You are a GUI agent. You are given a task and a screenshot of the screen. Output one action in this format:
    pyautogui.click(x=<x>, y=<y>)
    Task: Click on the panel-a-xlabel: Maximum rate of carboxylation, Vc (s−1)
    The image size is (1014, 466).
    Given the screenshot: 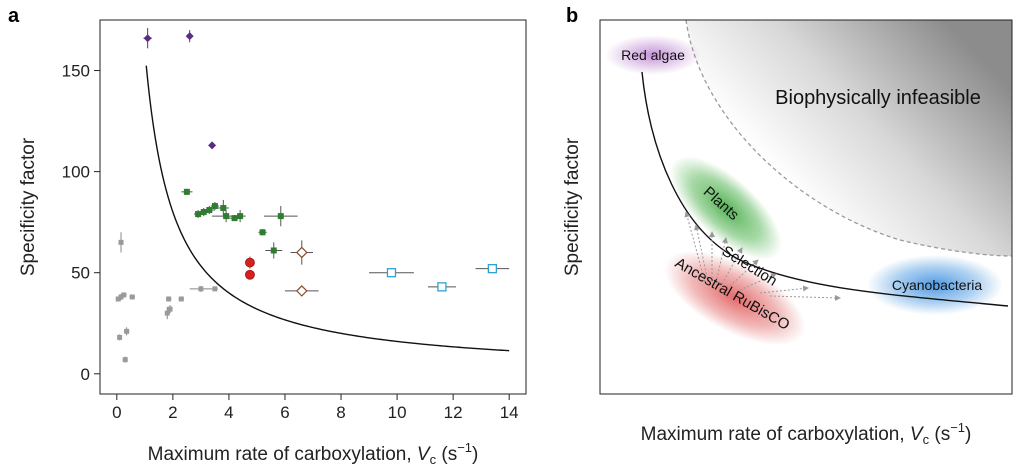 What is the action you would take?
    pyautogui.click(x=313, y=453)
    